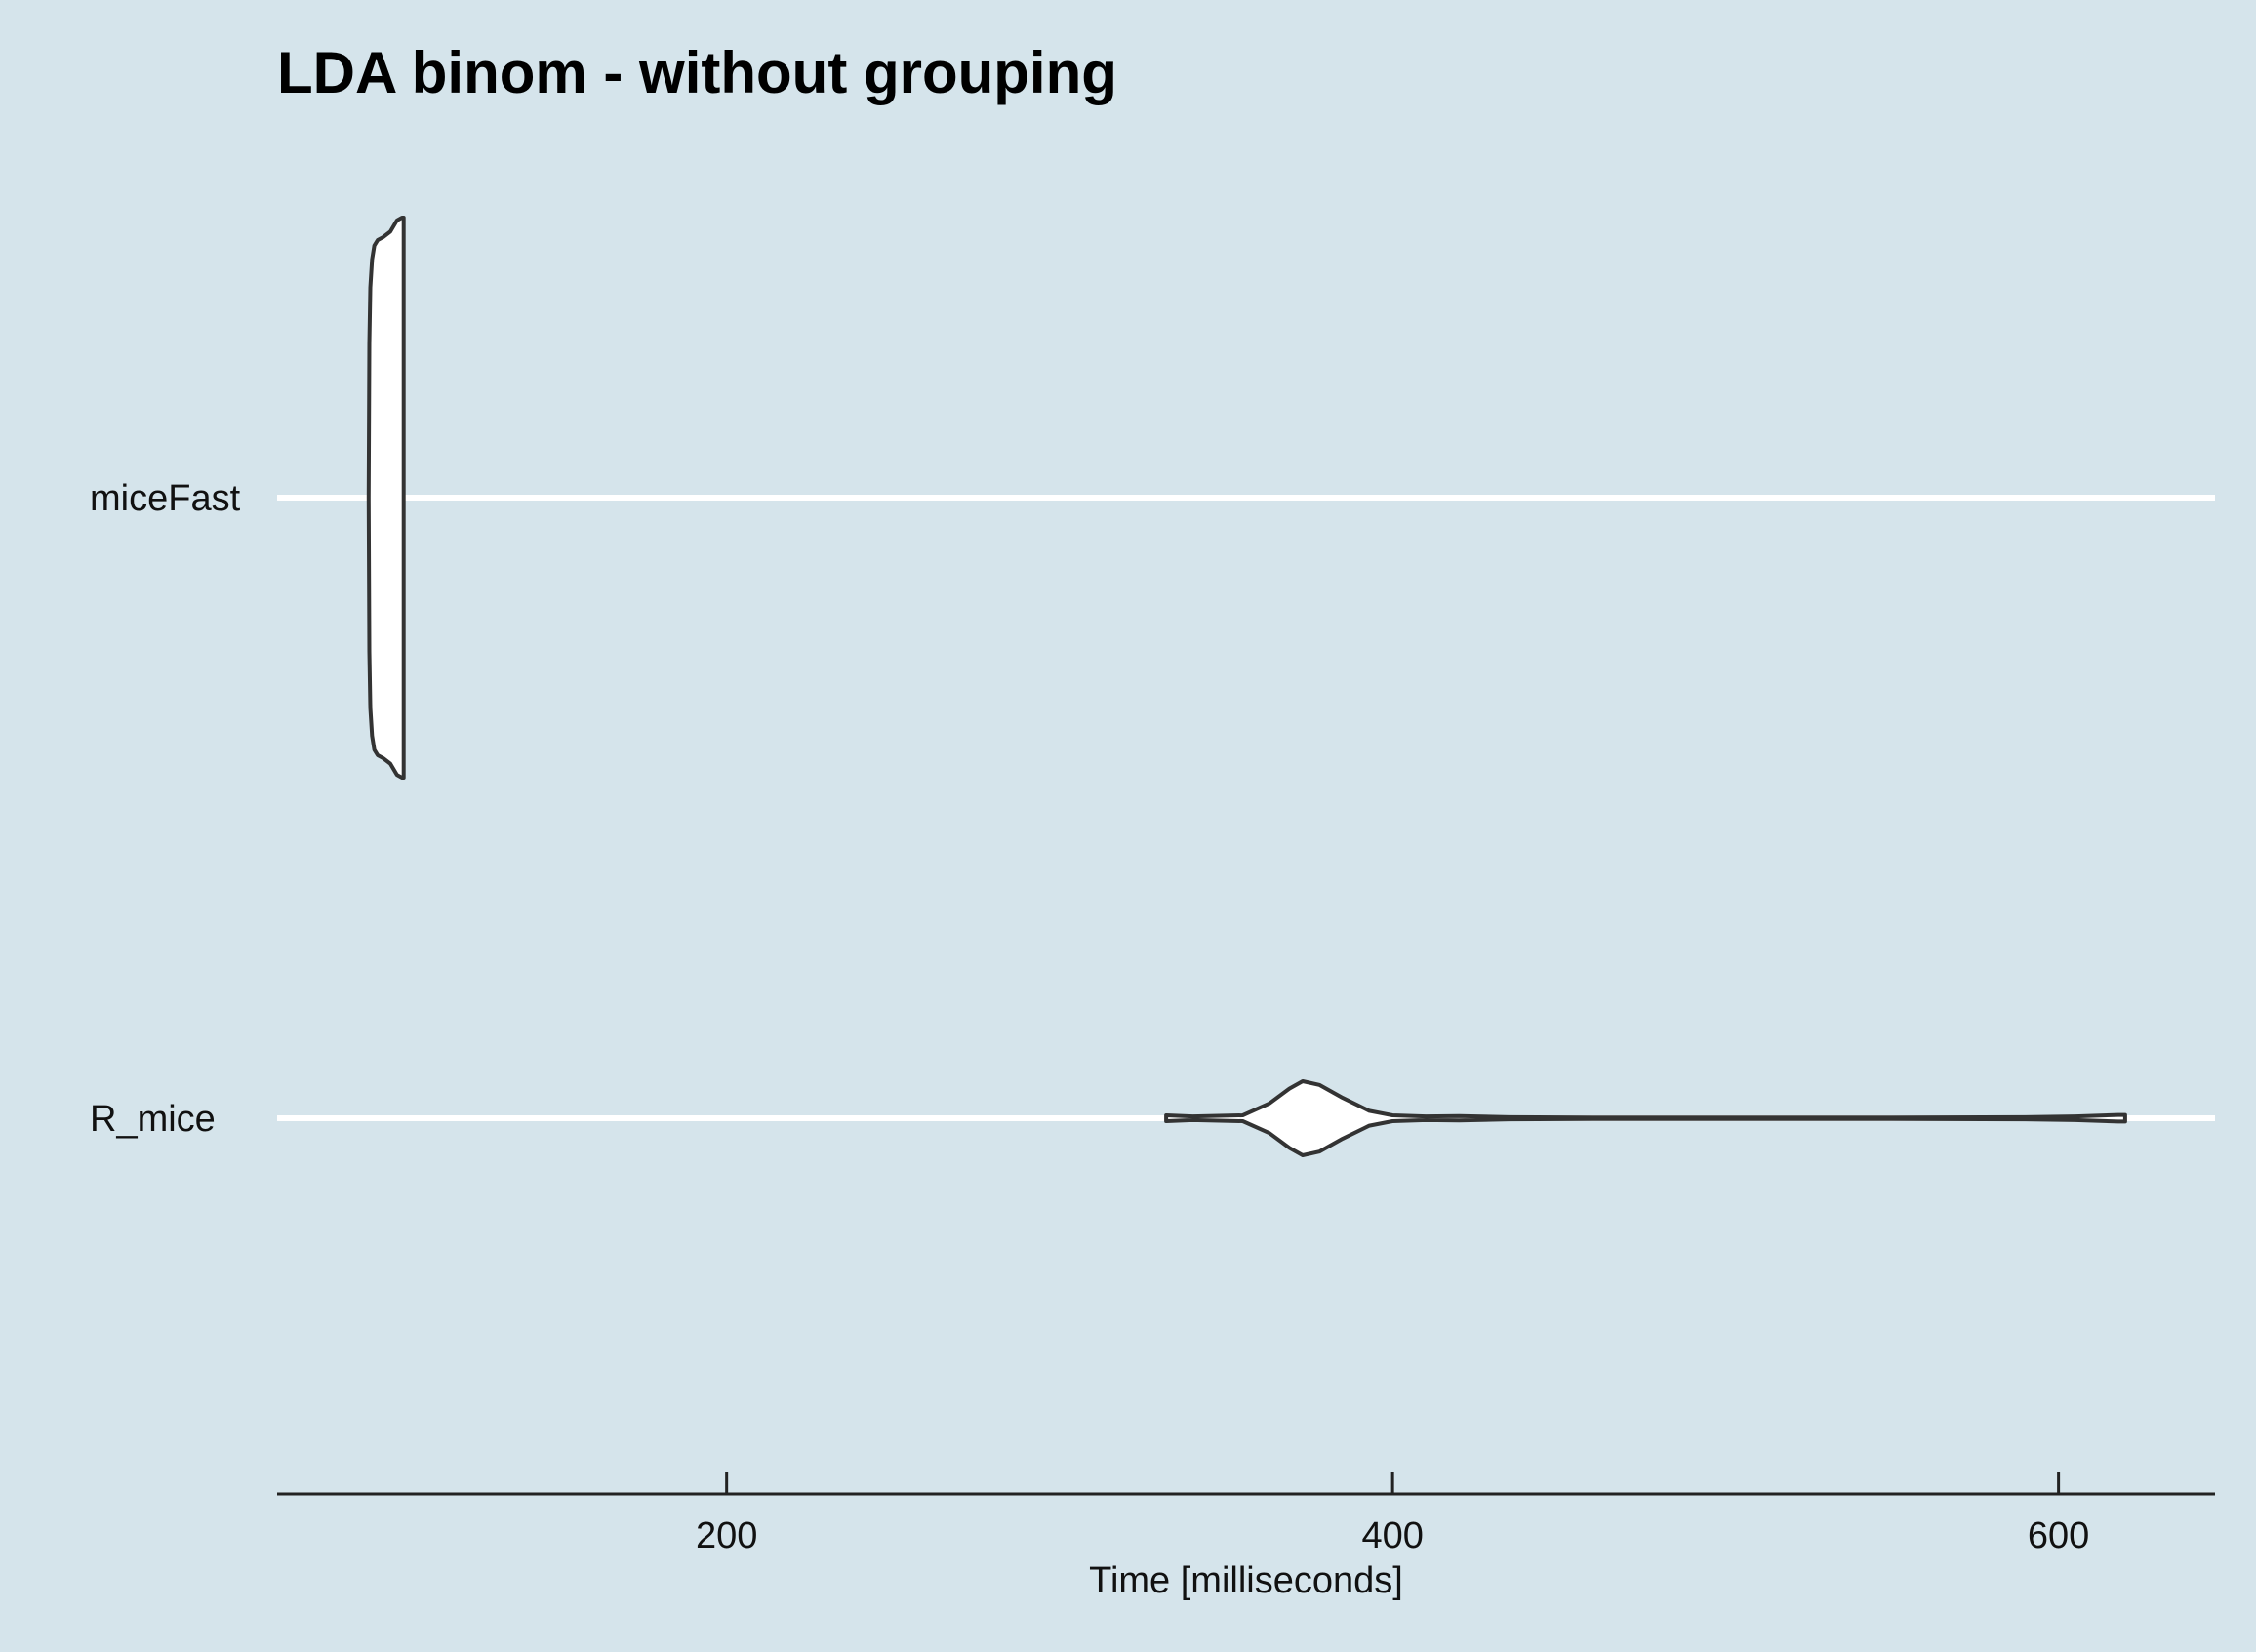 The width and height of the screenshot is (2256, 1652). Describe the element at coordinates (386, 498) in the screenshot. I see `violin-miceFast` at that location.